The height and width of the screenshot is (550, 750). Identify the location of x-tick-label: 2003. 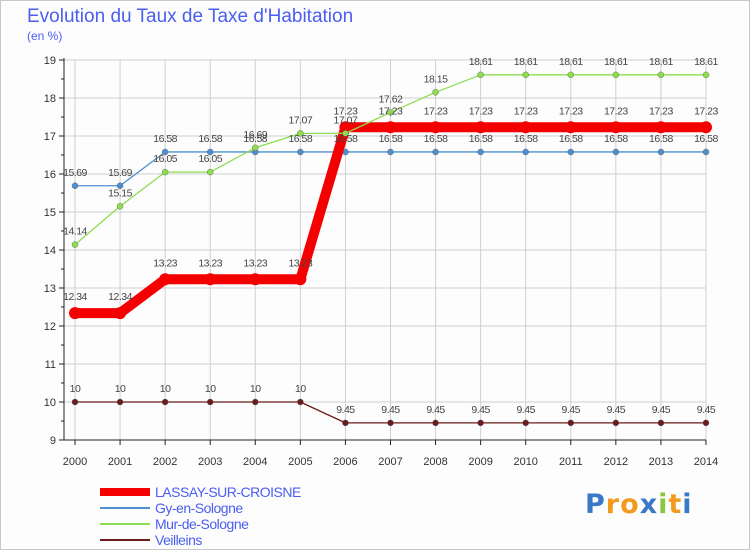
(210, 462).